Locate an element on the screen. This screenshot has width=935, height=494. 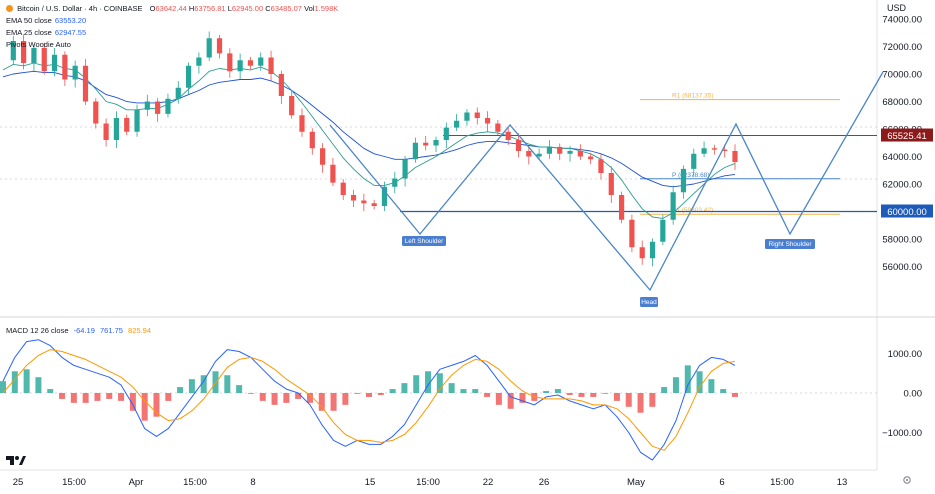
currency-selector: USD is located at coordinates (897, 8).